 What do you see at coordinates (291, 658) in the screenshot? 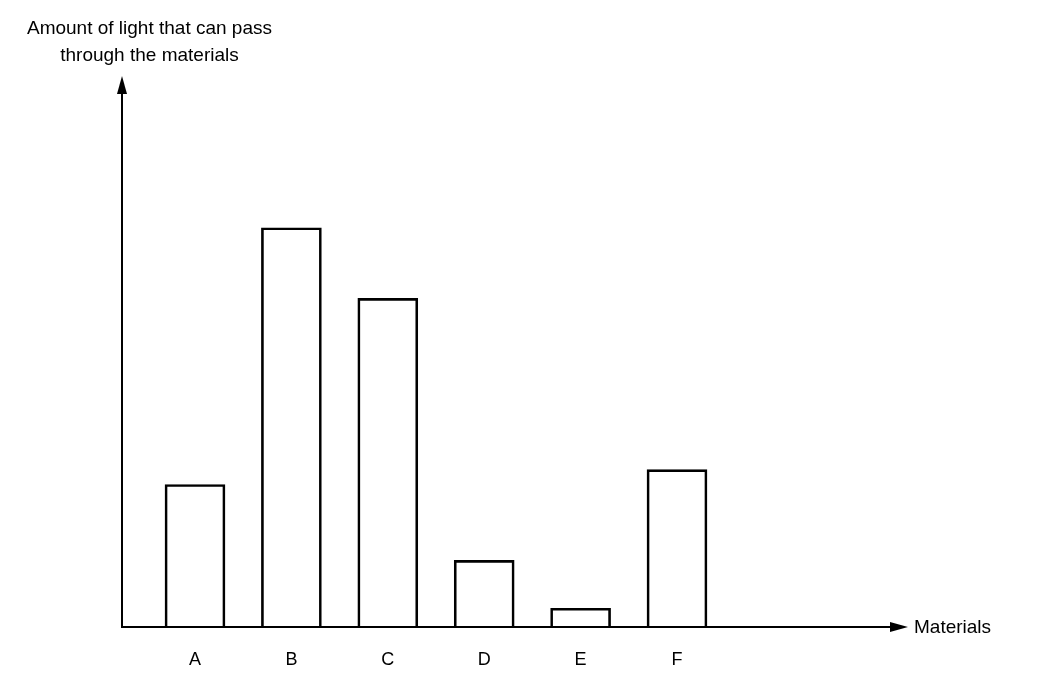
I see `x-tick-label: B` at bounding box center [291, 658].